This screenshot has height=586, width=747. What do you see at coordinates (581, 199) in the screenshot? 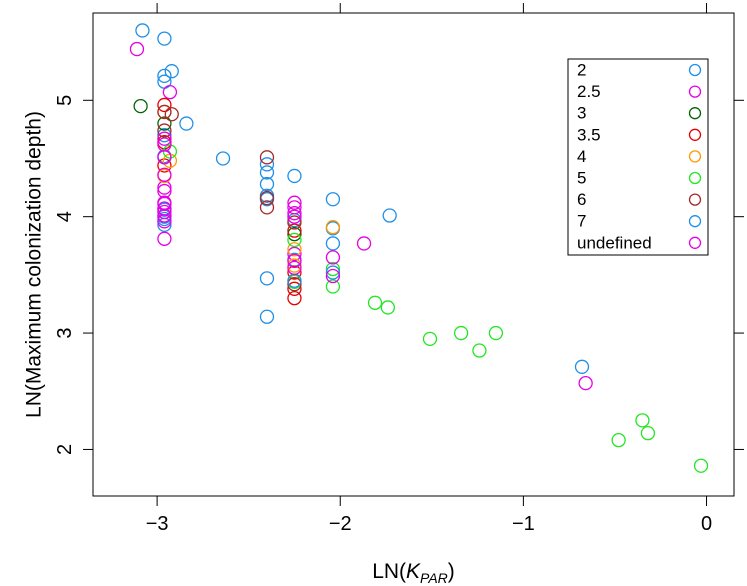
I see `legend-label: 6` at bounding box center [581, 199].